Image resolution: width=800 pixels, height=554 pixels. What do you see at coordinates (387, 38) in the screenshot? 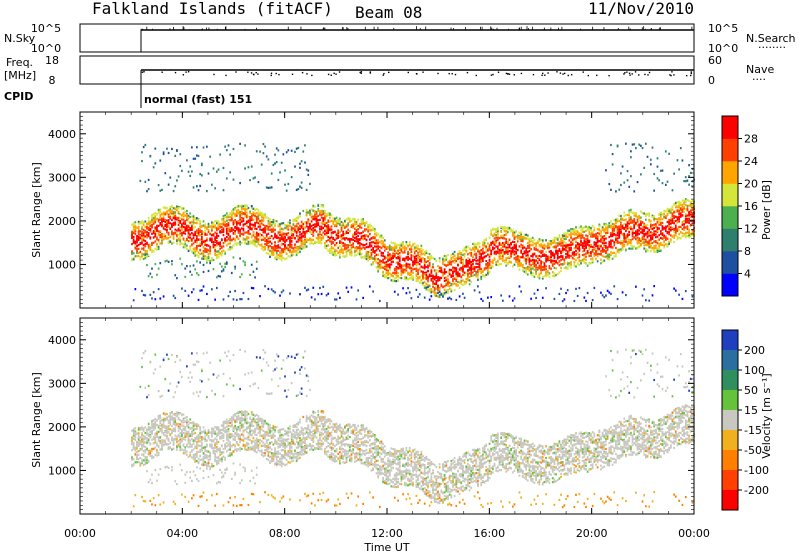
I see `sky-panel-frame` at bounding box center [387, 38].